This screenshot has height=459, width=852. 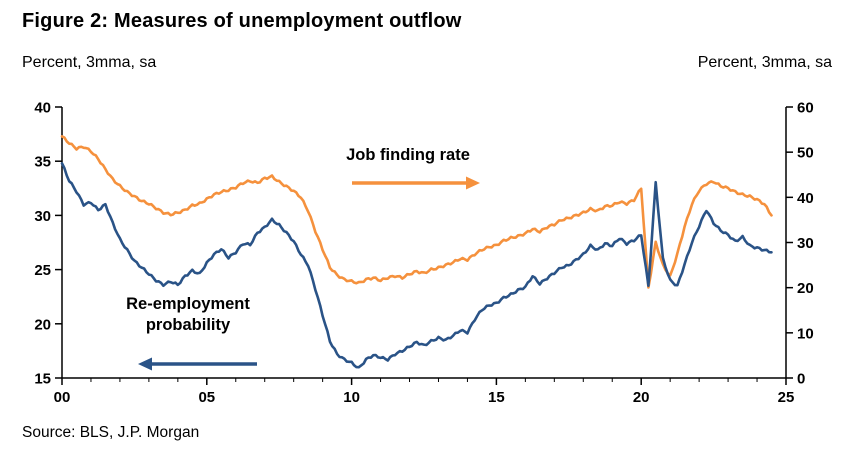 I want to click on x-tick-label: 10, so click(x=351, y=397).